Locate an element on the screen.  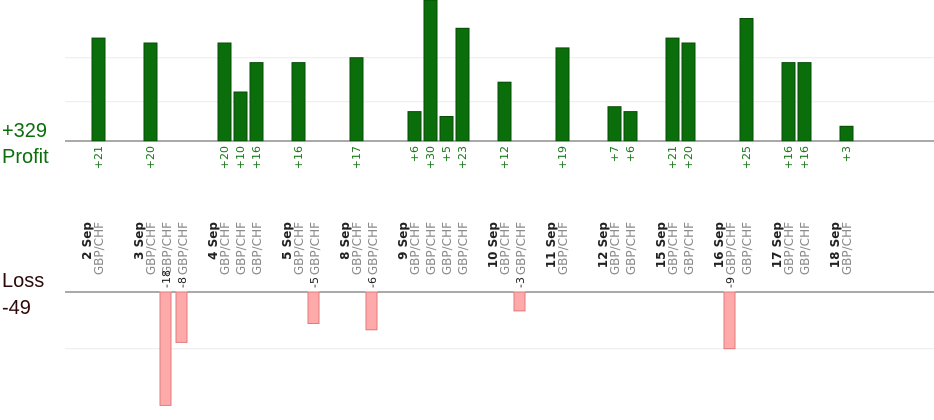
date-label: 18 Sep is located at coordinates (835, 245).